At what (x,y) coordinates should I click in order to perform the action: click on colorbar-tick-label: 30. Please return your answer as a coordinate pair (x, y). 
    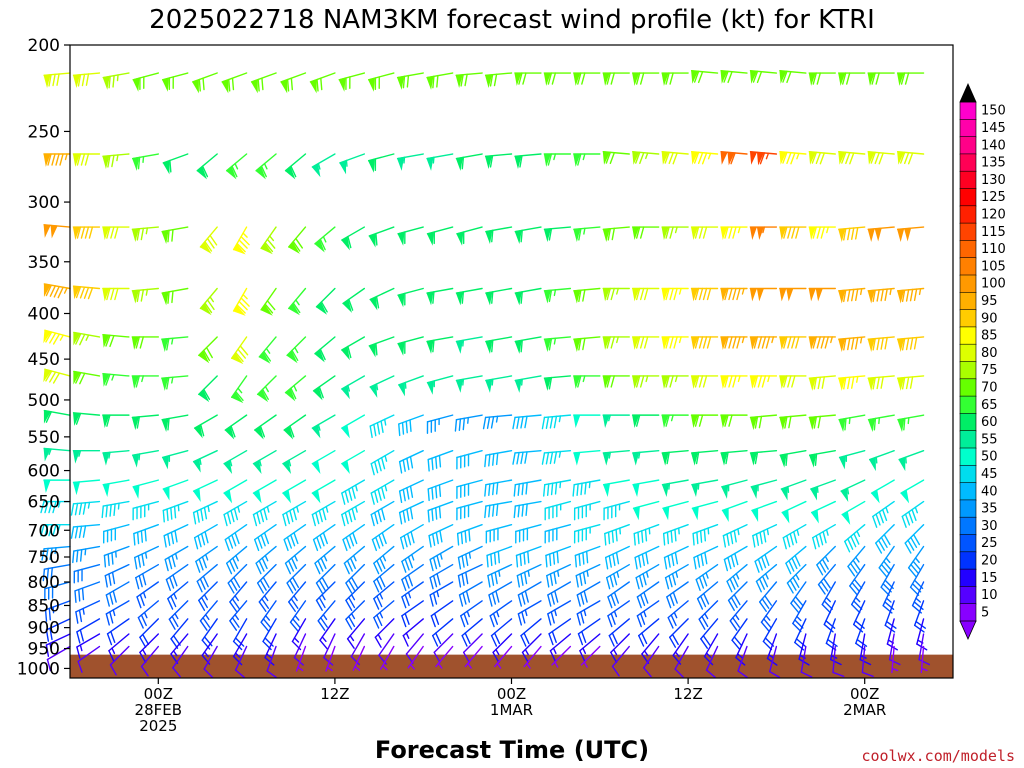
    Looking at the image, I should click on (989, 526).